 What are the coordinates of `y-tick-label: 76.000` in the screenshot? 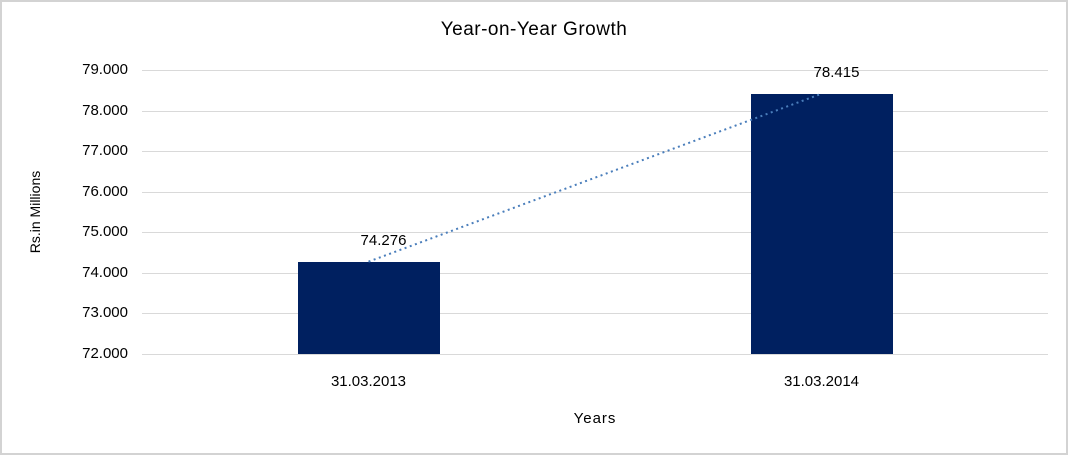 It's located at (105, 191).